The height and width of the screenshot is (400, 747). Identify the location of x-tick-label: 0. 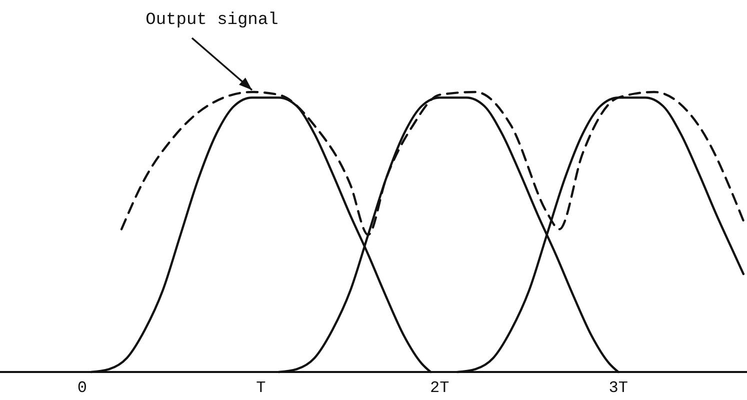
(82, 388).